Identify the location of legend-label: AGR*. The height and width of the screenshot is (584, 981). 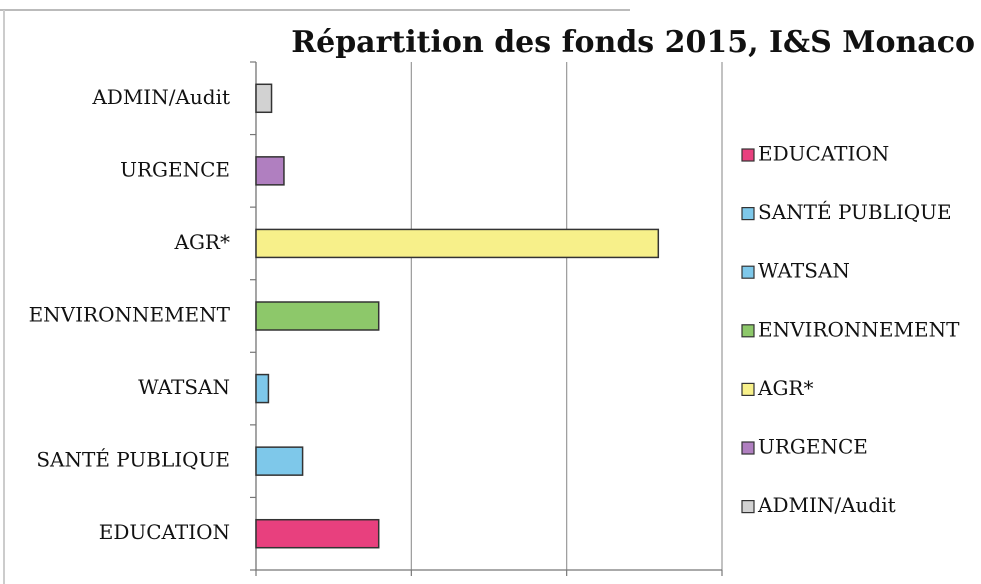
(785, 388).